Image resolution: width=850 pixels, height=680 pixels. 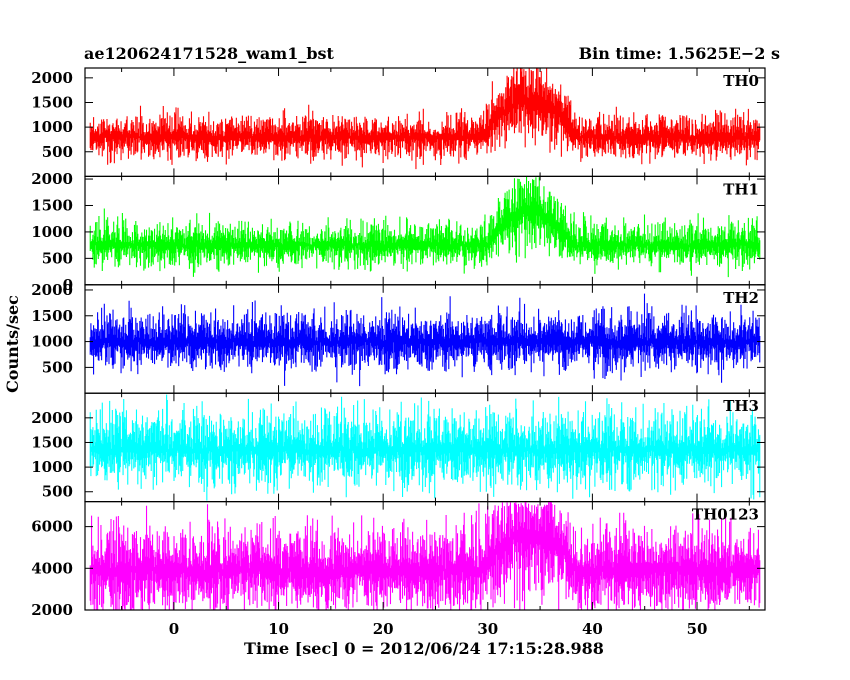 I want to click on panel-label: TH0, so click(x=741, y=81).